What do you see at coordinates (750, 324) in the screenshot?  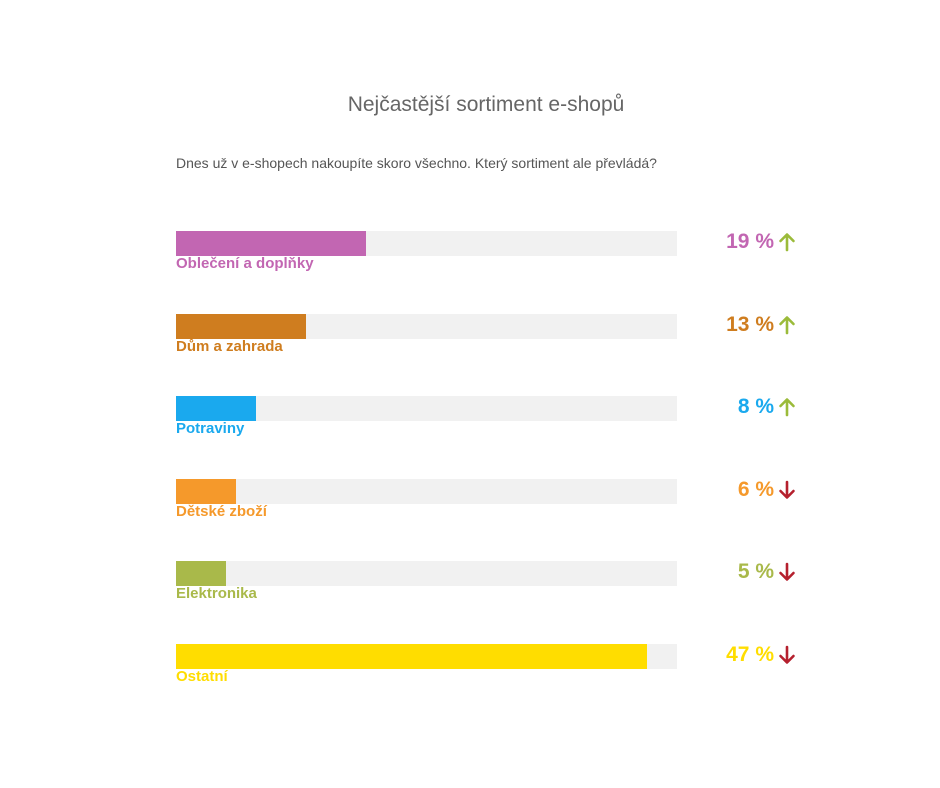 I see `bar-value-label: 13 %` at bounding box center [750, 324].